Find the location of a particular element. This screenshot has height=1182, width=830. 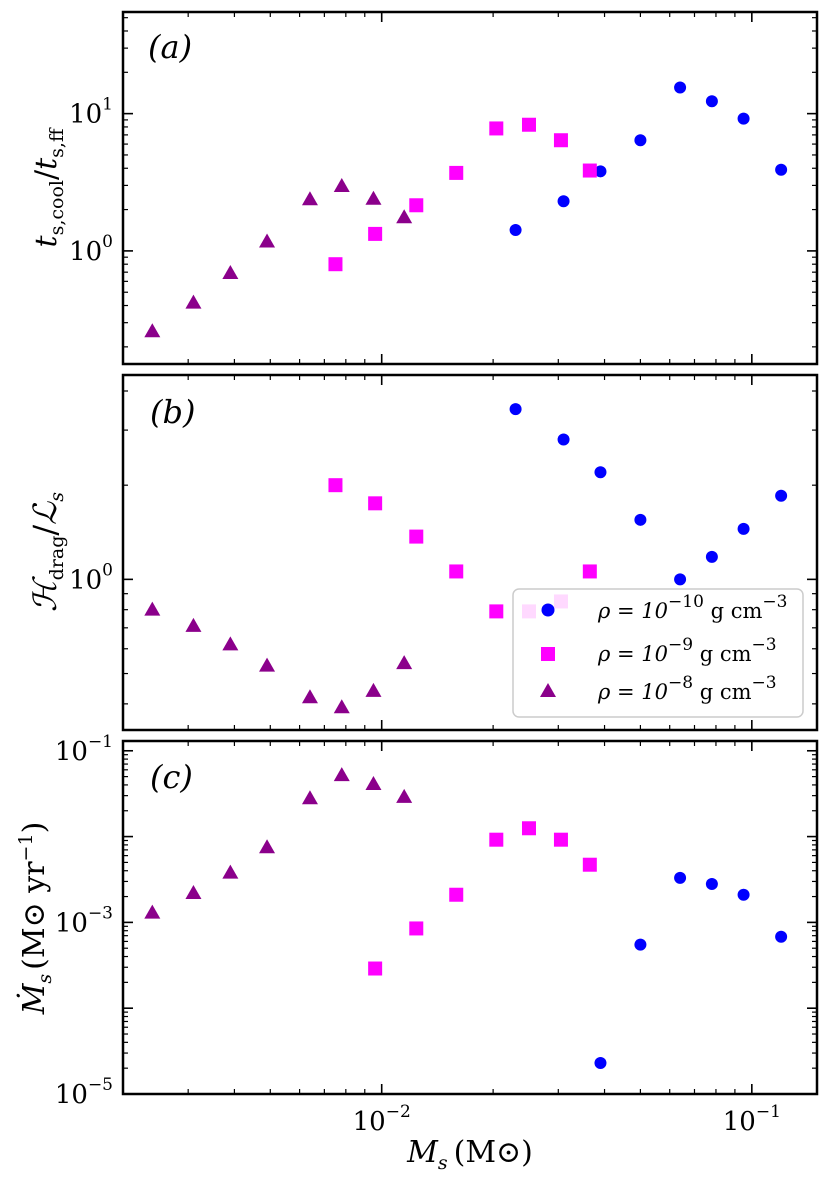

x-tick-label: 10⁻¹ is located at coordinates (752, 1119).